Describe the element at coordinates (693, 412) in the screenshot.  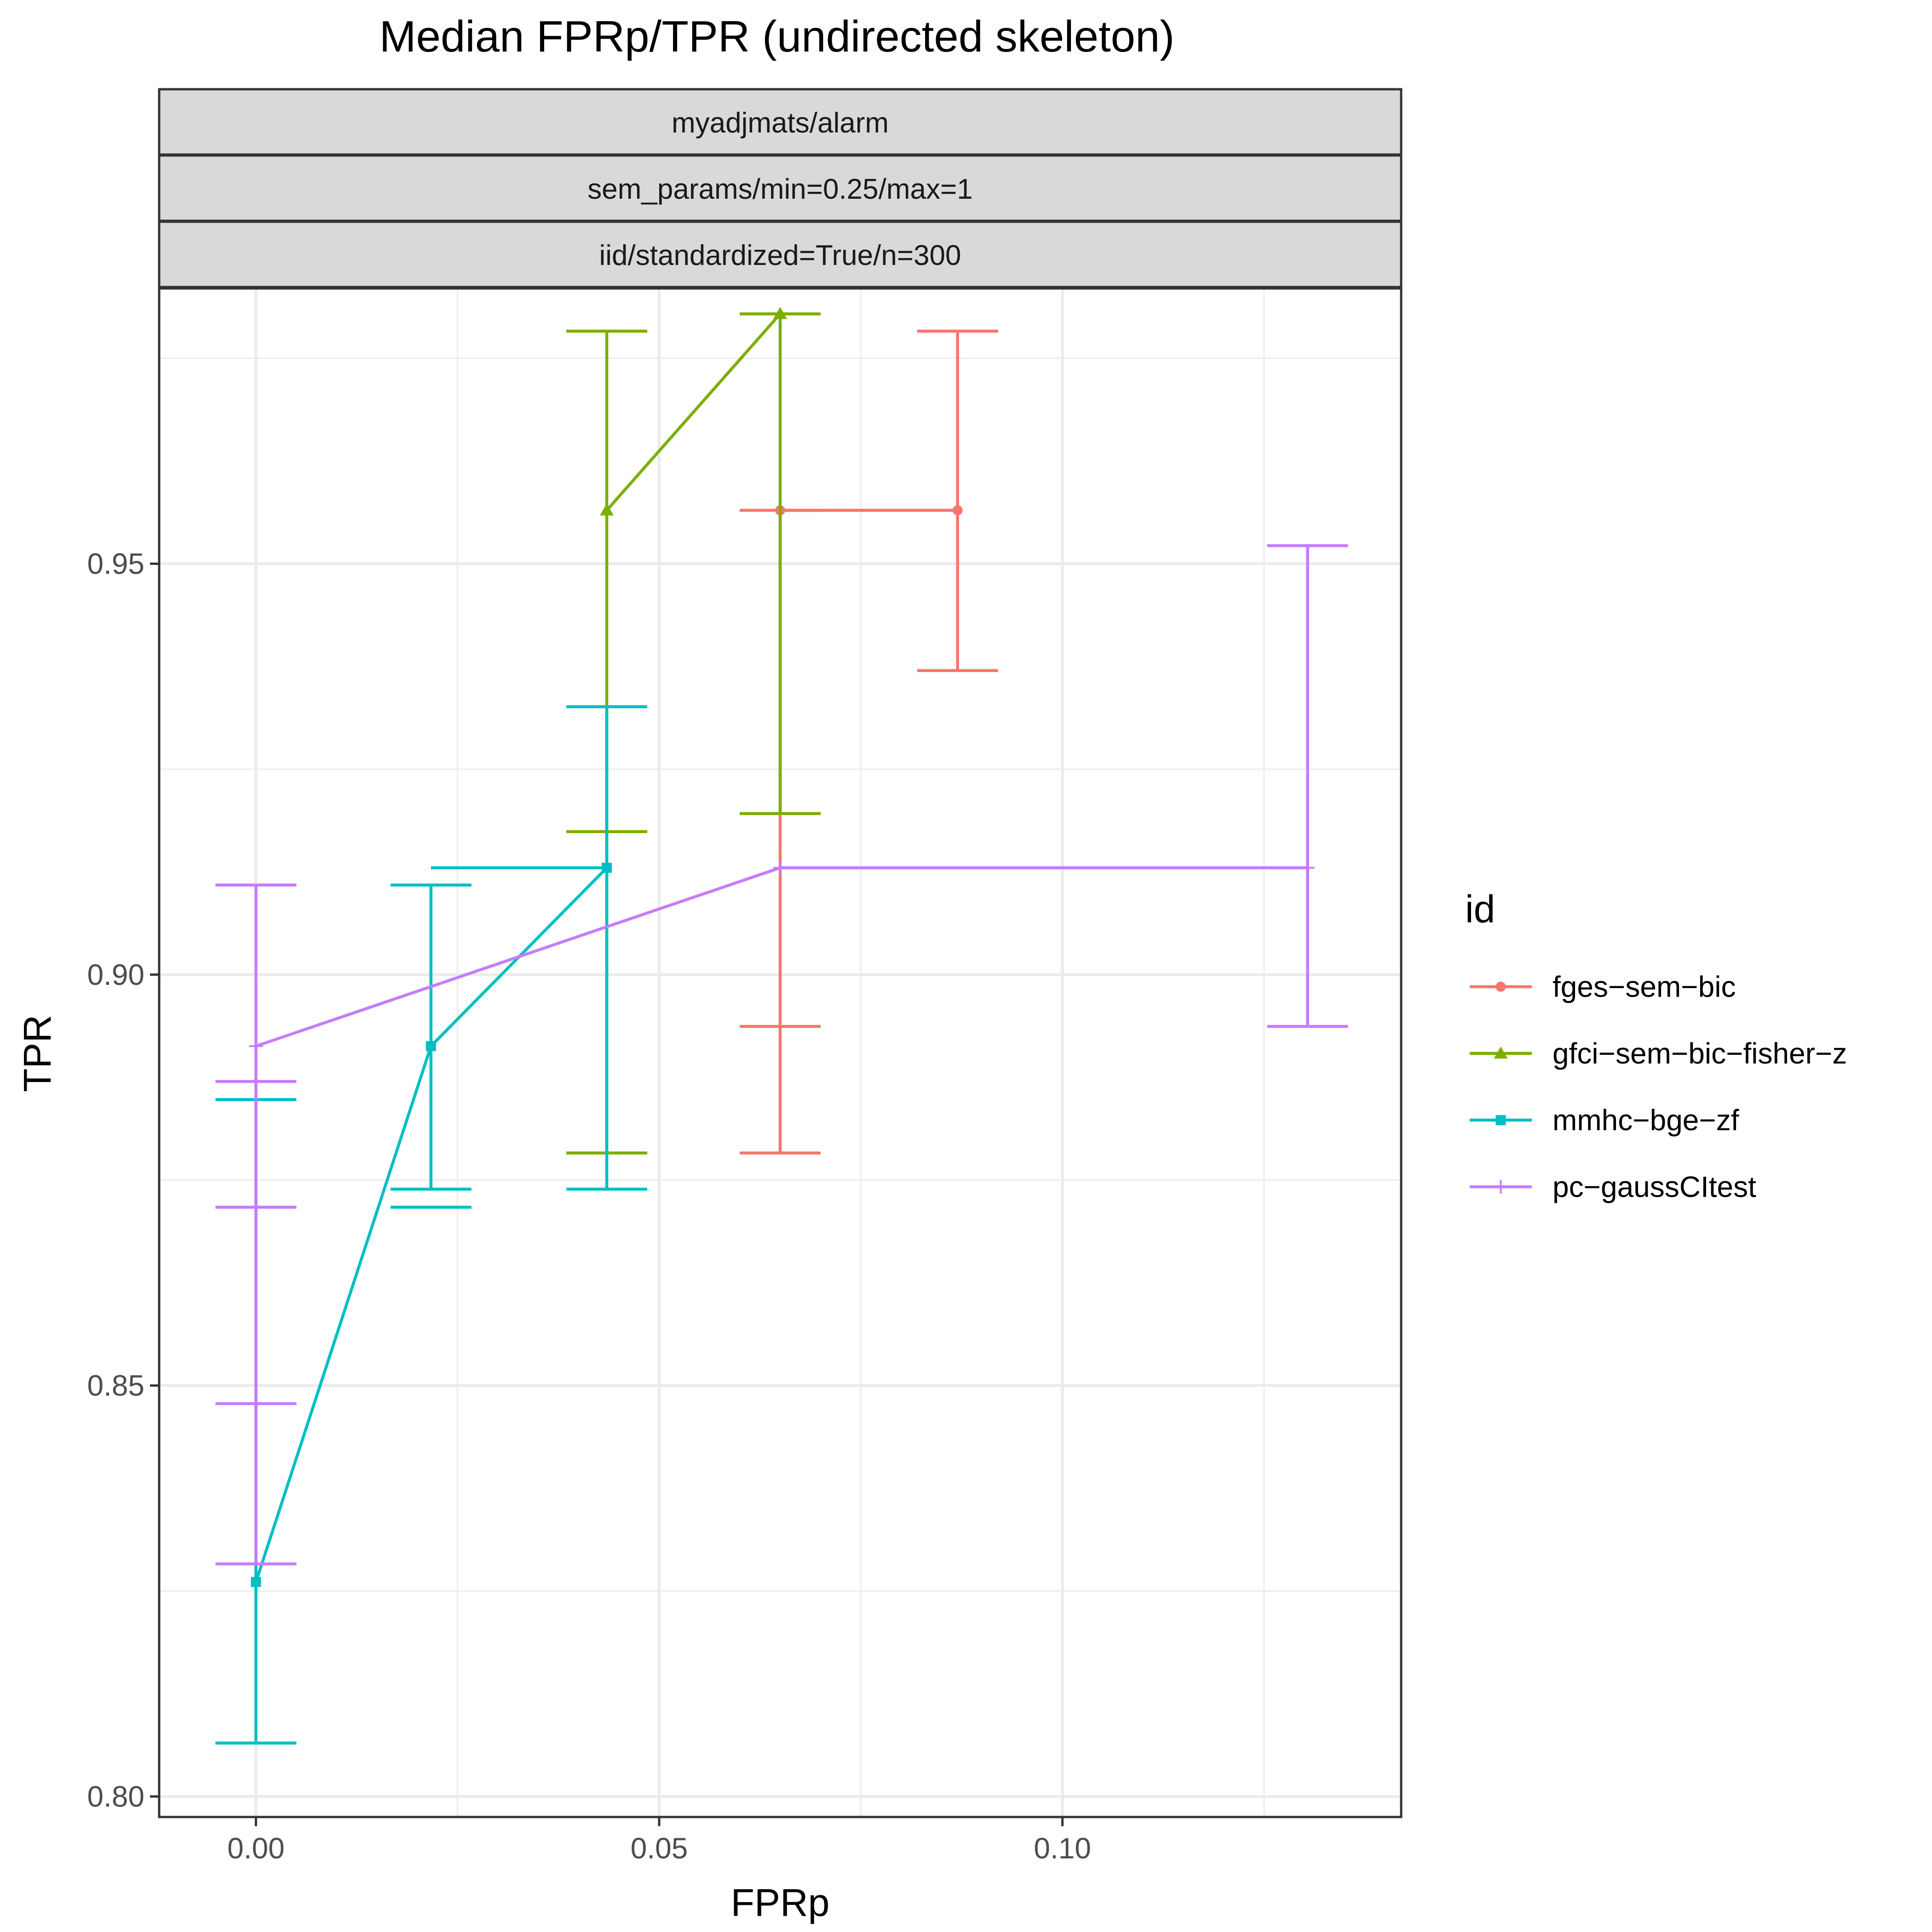
I see `series-line` at that location.